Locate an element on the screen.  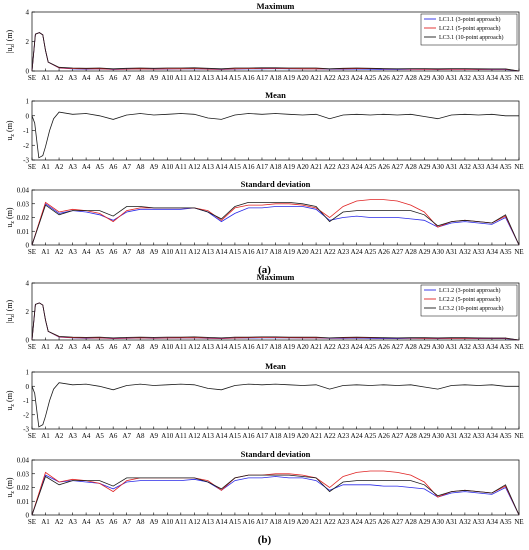
panel-6-ytick-label: 0 is located at coordinates (28, 516).